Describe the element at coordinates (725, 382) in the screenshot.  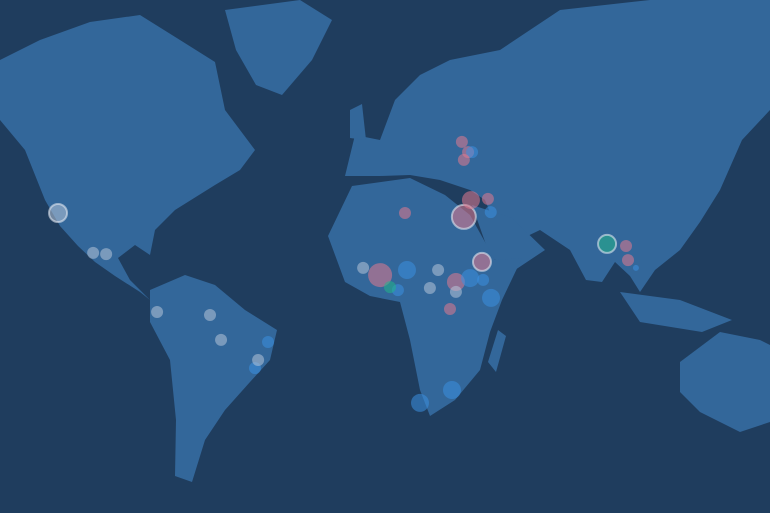
I see `australia` at that location.